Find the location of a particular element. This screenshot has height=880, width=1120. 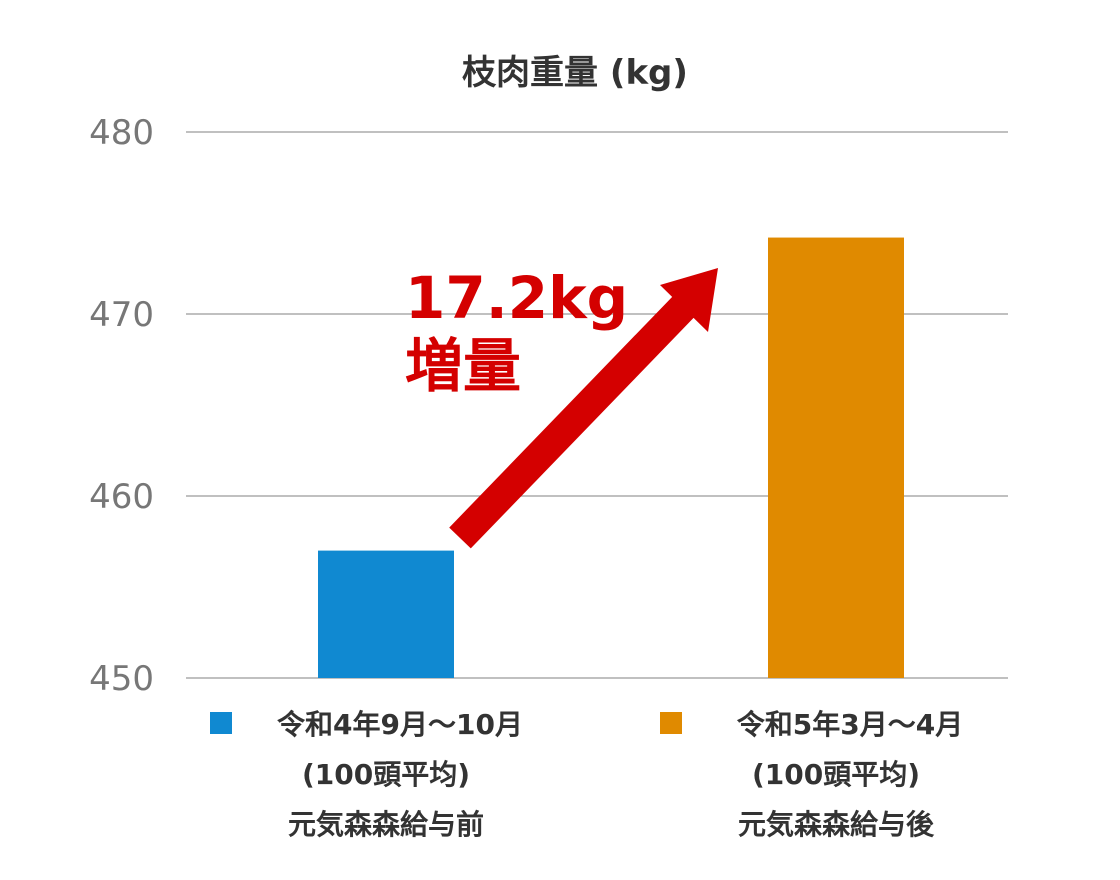

y-tick-label: 450 is located at coordinates (121, 679).